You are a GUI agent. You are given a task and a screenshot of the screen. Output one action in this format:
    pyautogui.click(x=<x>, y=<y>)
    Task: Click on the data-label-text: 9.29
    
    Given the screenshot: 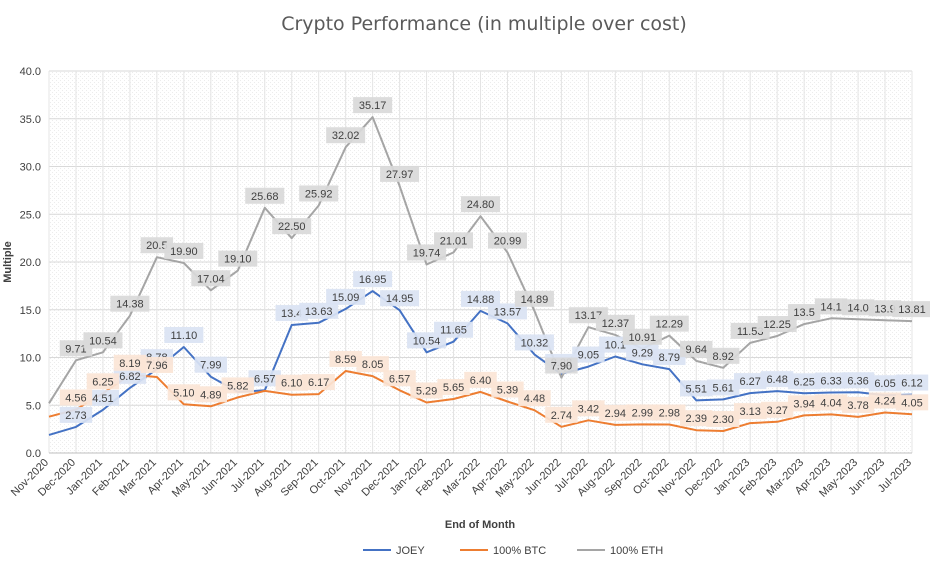 What is the action you would take?
    pyautogui.click(x=642, y=353)
    